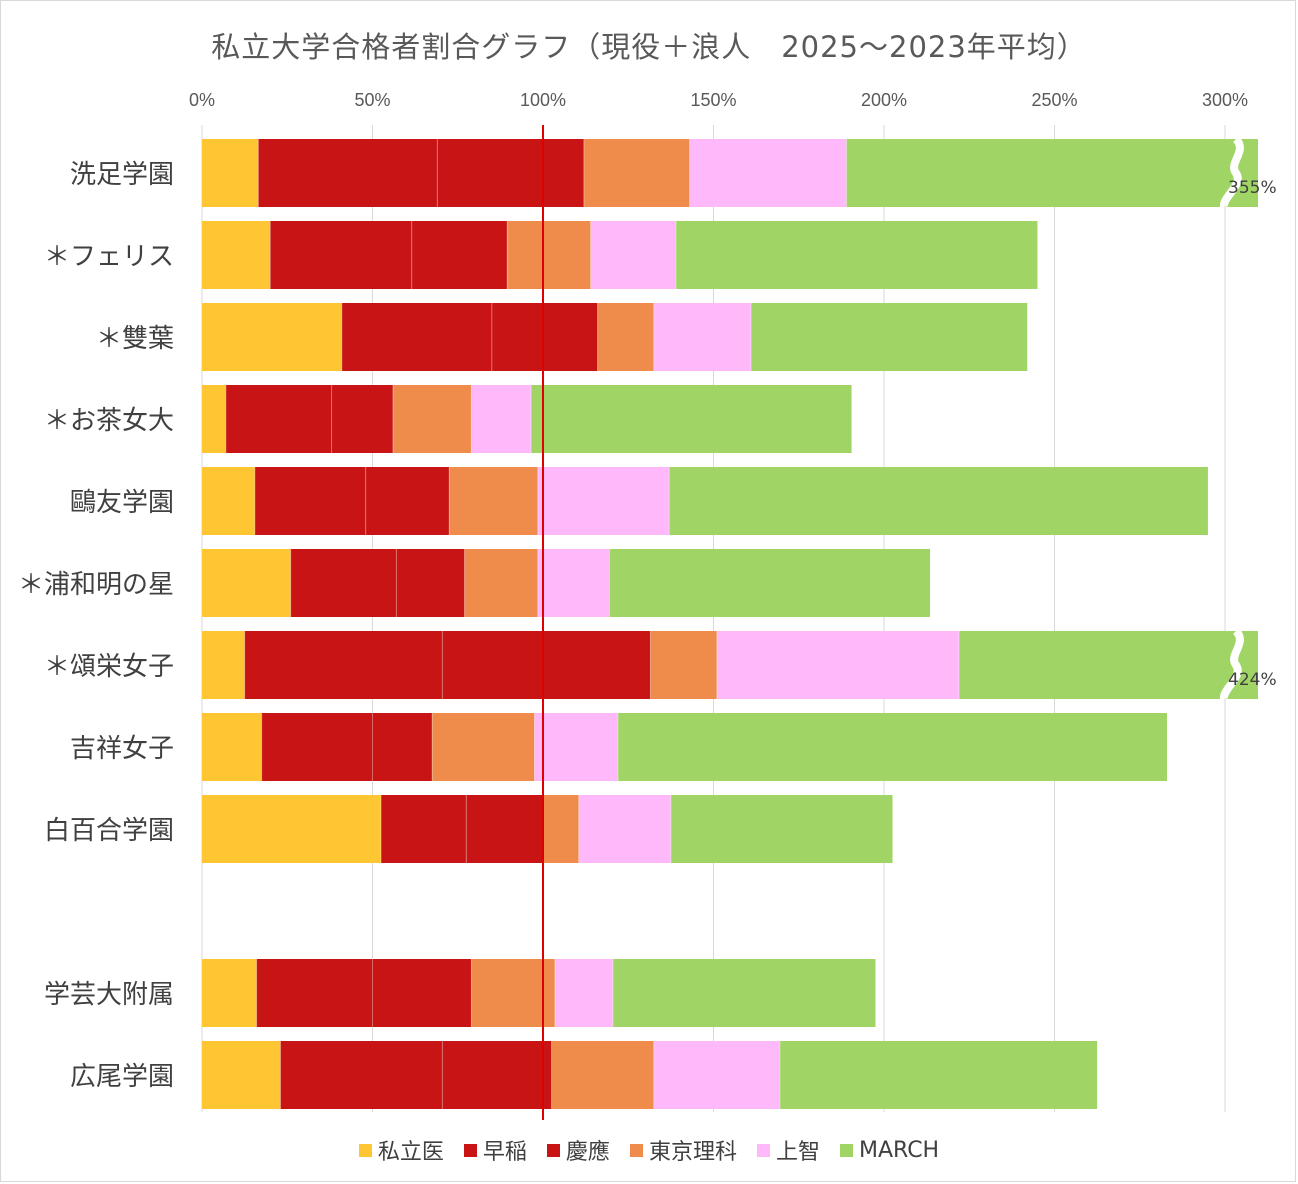 Image resolution: width=1298 pixels, height=1184 pixels. Describe the element at coordinates (899, 1150) in the screenshot. I see `legend-label: MARCH` at that location.